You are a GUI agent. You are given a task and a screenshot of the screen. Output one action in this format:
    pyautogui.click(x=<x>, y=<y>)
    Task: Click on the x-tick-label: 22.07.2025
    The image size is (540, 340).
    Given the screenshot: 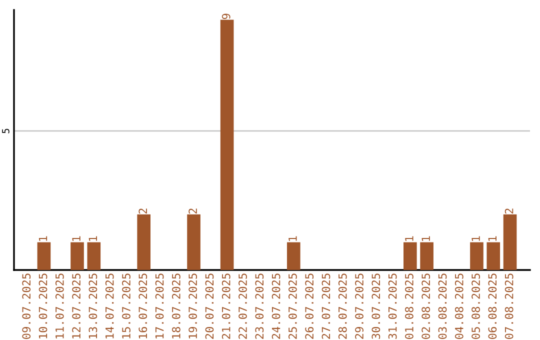 What is the action you would take?
    pyautogui.click(x=242, y=306)
    